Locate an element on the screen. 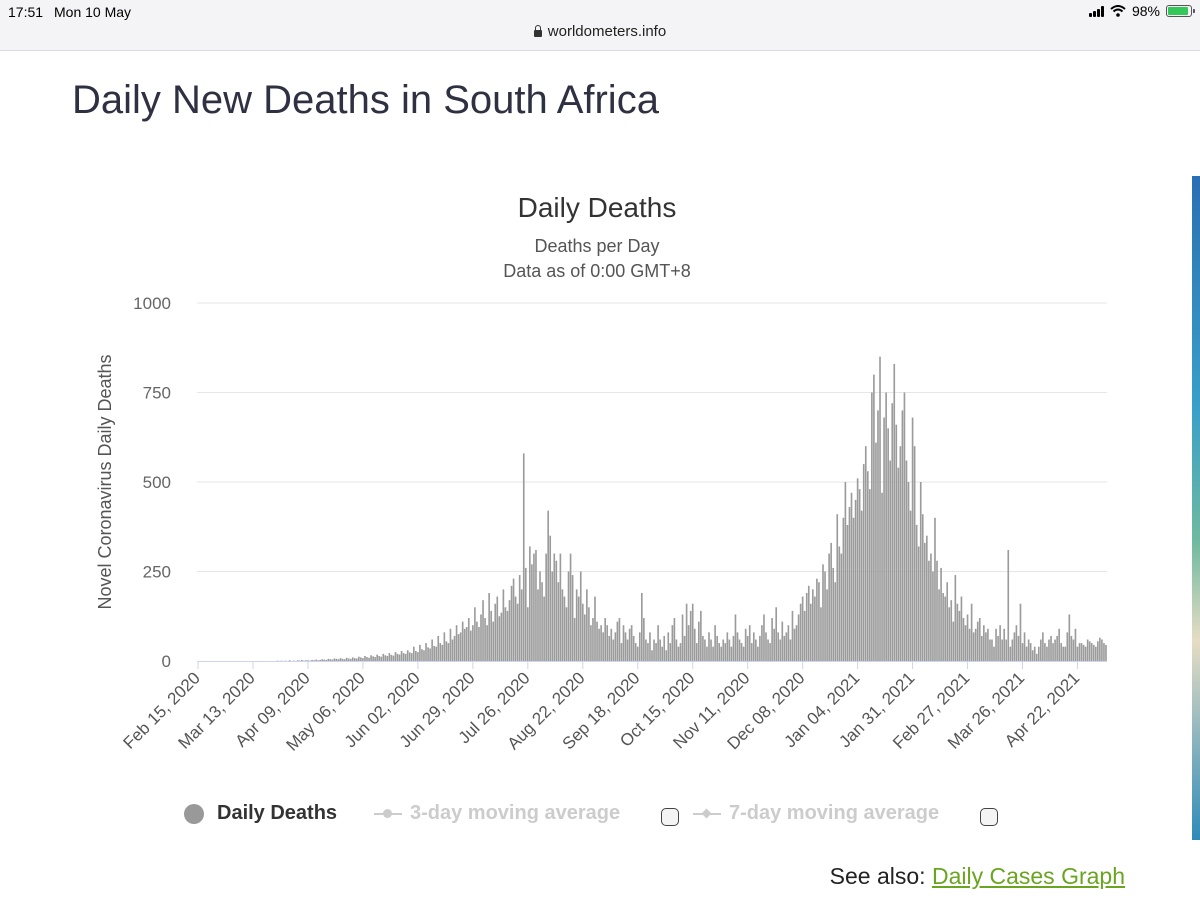 The width and height of the screenshot is (1200, 900). checkbox-7-day-average is located at coordinates (989, 817).